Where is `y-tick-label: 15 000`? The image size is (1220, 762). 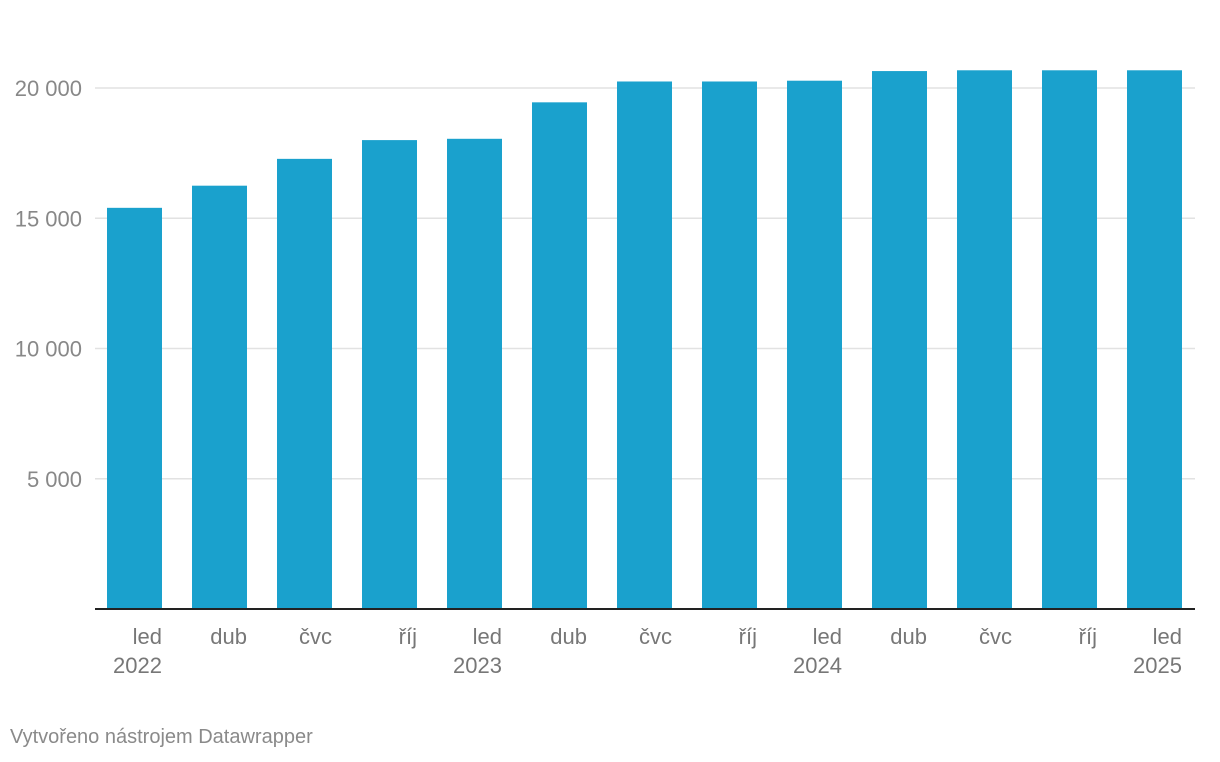
y-tick-label: 15 000 is located at coordinates (48, 218).